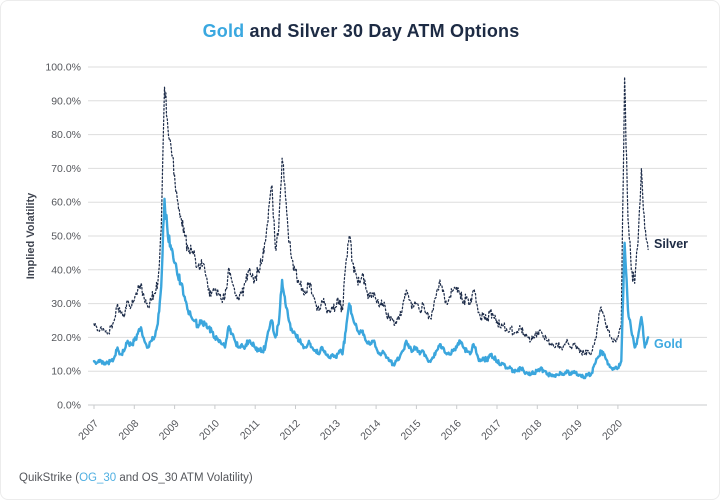 This screenshot has height=500, width=720. What do you see at coordinates (612, 430) in the screenshot?
I see `x-tick-label: 2020` at bounding box center [612, 430].